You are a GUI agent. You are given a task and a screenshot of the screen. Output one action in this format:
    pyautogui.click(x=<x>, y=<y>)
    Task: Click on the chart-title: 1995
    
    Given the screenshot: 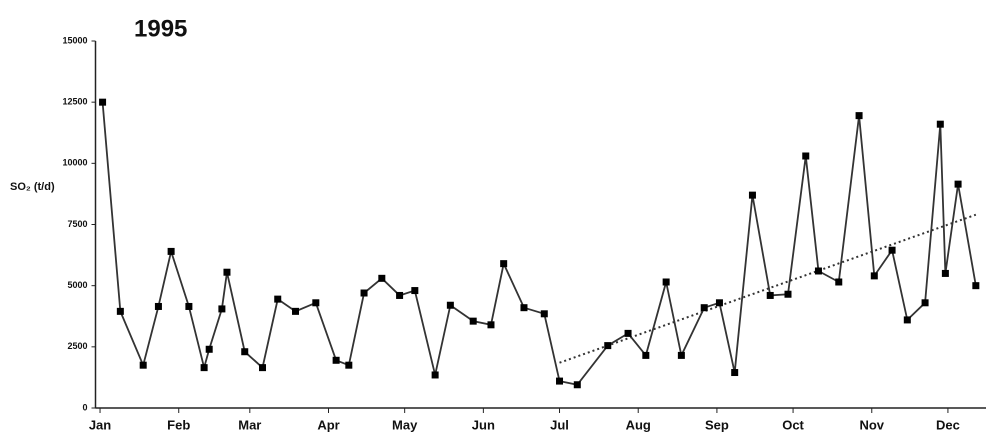 What is the action you would take?
    pyautogui.click(x=160, y=28)
    